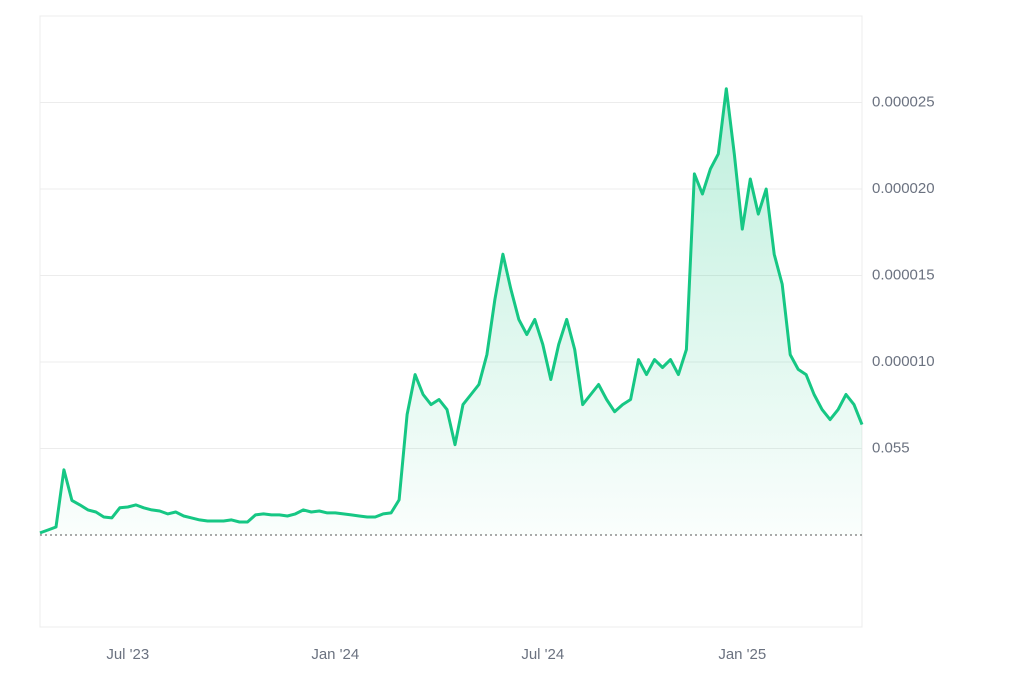  I want to click on x-tick-label: Jan '24, so click(335, 654).